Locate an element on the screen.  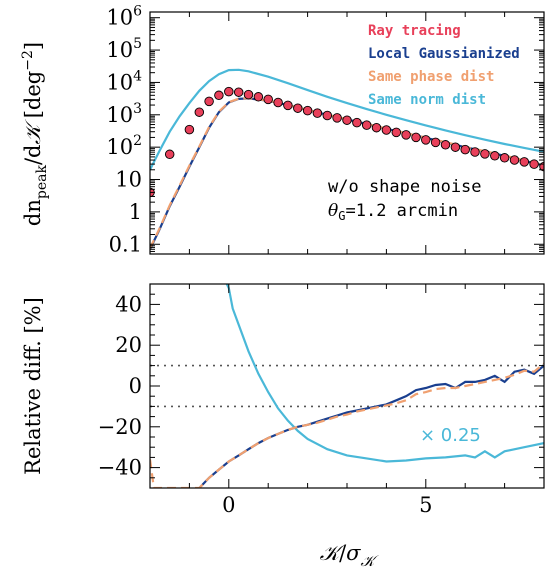
xlabel-sigma: σ is located at coordinates (353, 553).